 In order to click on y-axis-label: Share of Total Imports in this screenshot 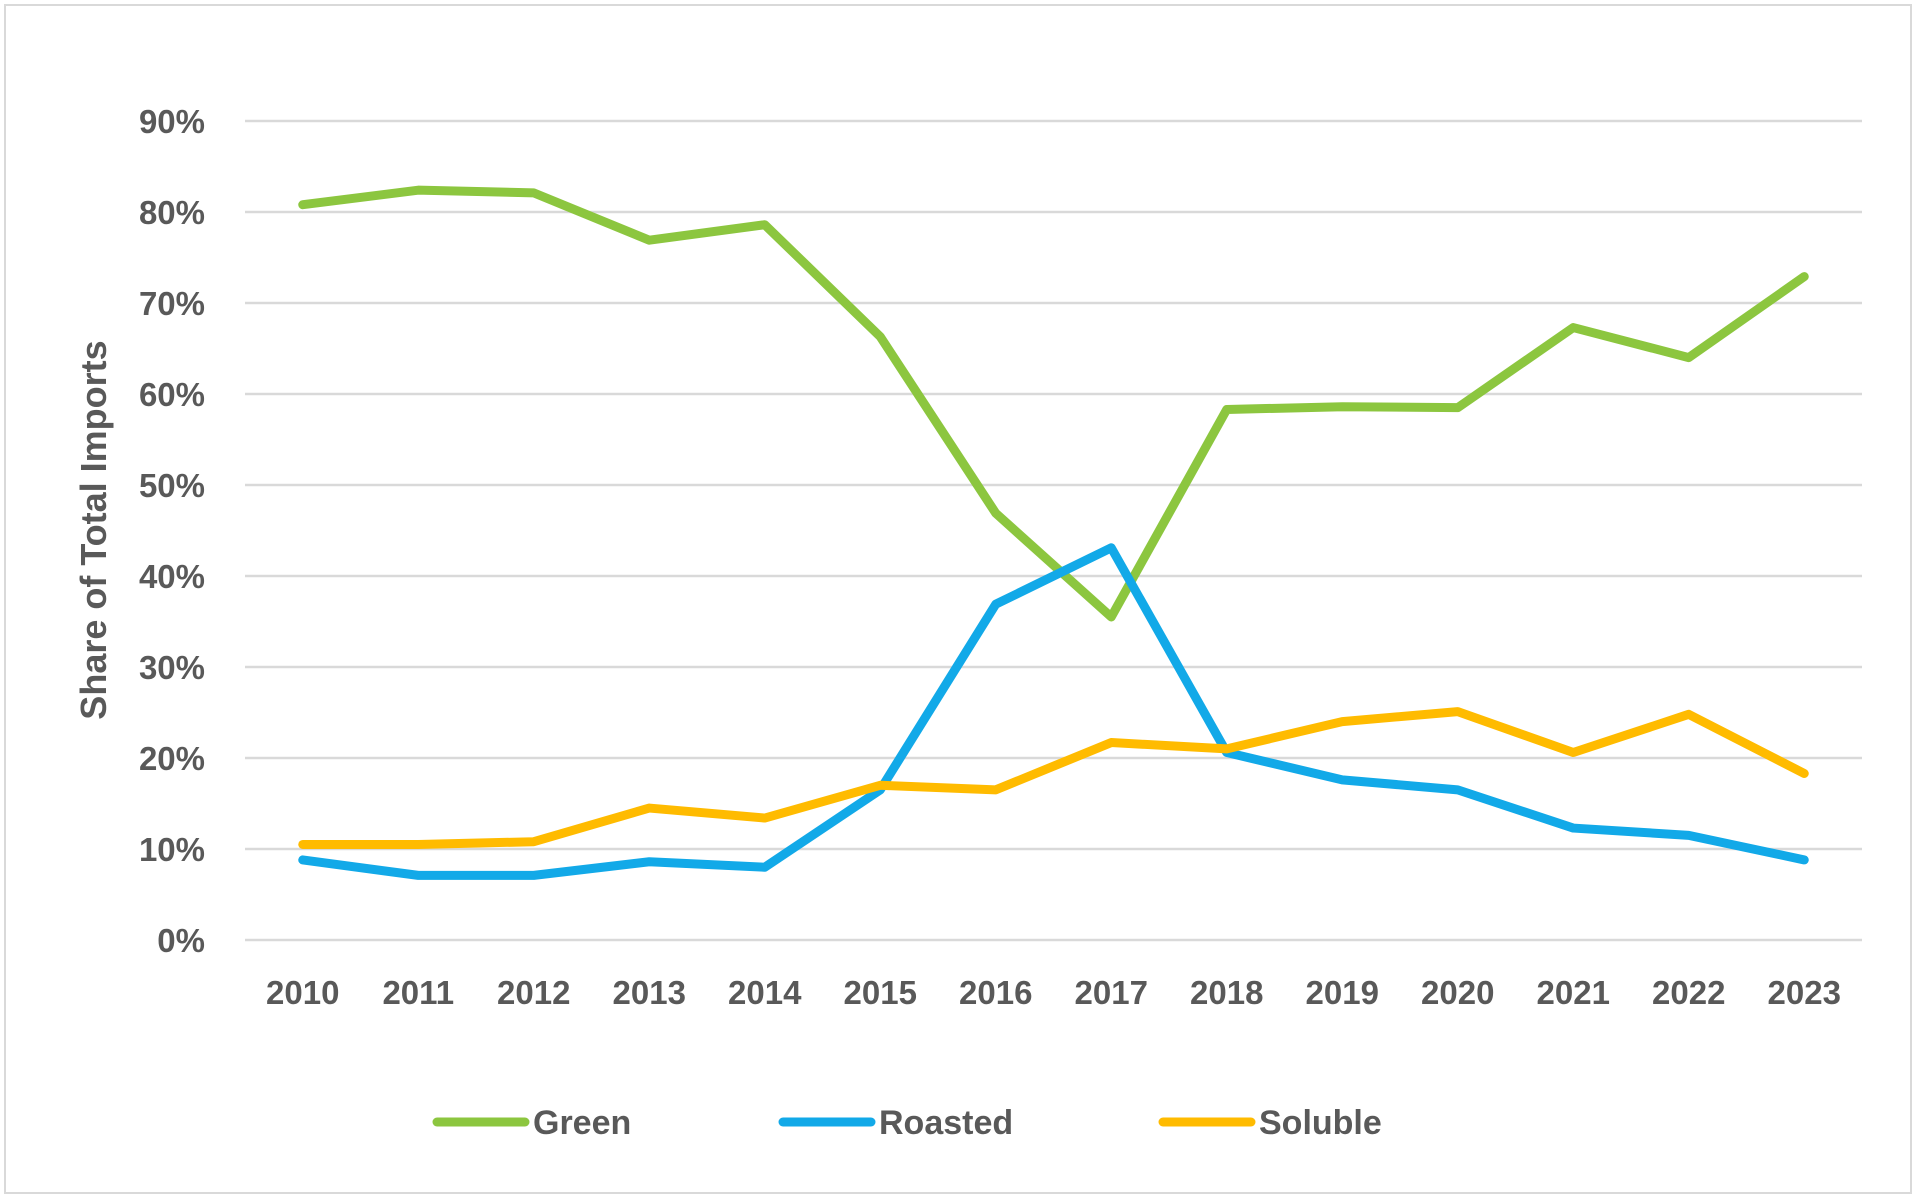, I will do `click(93, 529)`.